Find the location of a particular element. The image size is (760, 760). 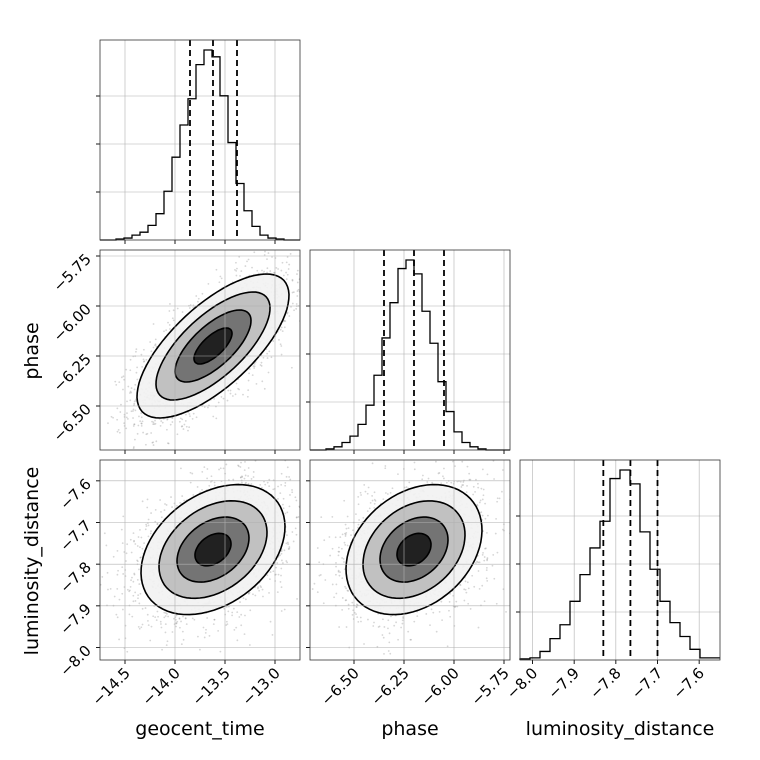

panel-phase-vs-geocent-time: −6.50−6.25−6.00−5.75 is located at coordinates (186, 351).